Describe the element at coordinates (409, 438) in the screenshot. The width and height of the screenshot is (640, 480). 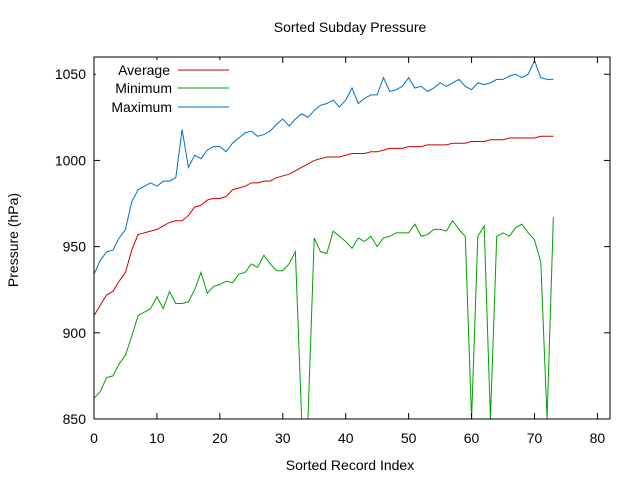
I see `x-tick-label: 50` at that location.